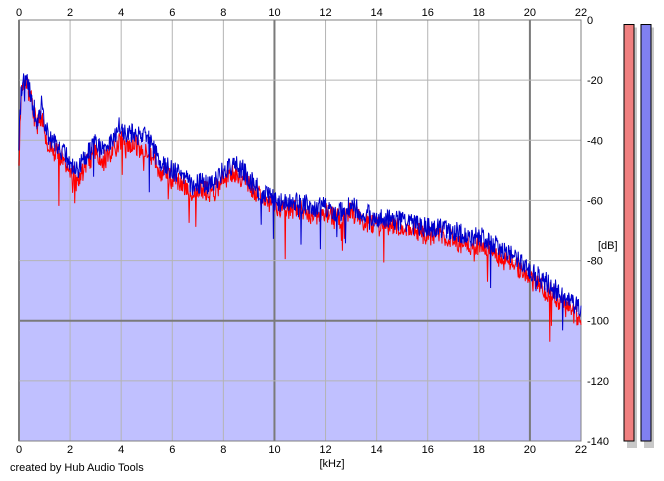 Image resolution: width=664 pixels, height=481 pixels. What do you see at coordinates (274, 13) in the screenshot?
I see `x-tick-label-top: 10` at bounding box center [274, 13].